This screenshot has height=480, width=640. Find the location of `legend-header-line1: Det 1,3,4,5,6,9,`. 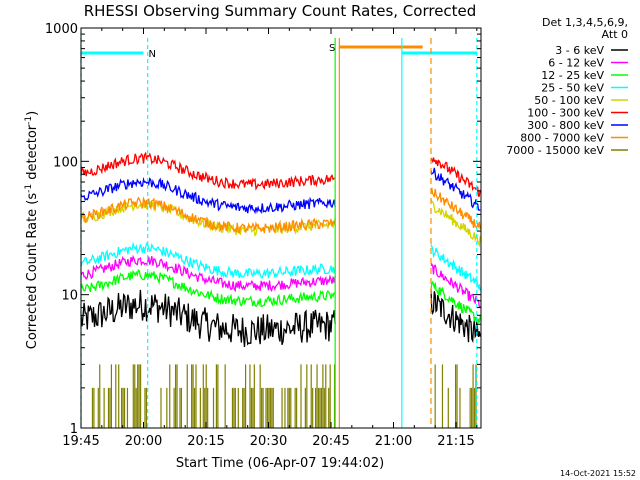

legend-header-line1: Det 1,3,4,5,6,9, is located at coordinates (585, 22).